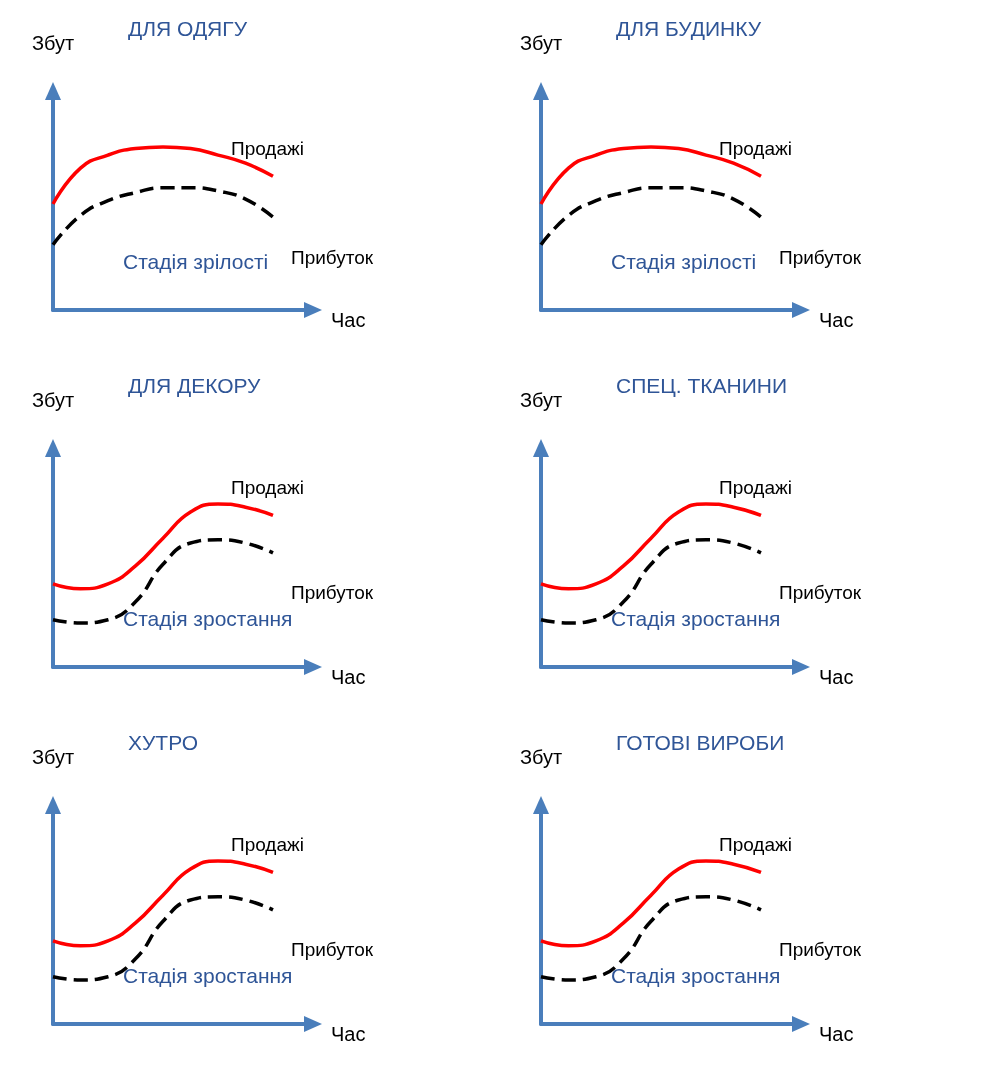 The image size is (992, 1088). Describe the element at coordinates (702, 385) in the screenshot. I see `chart-title: СПЕЦ. ТКАНИНИ` at that location.